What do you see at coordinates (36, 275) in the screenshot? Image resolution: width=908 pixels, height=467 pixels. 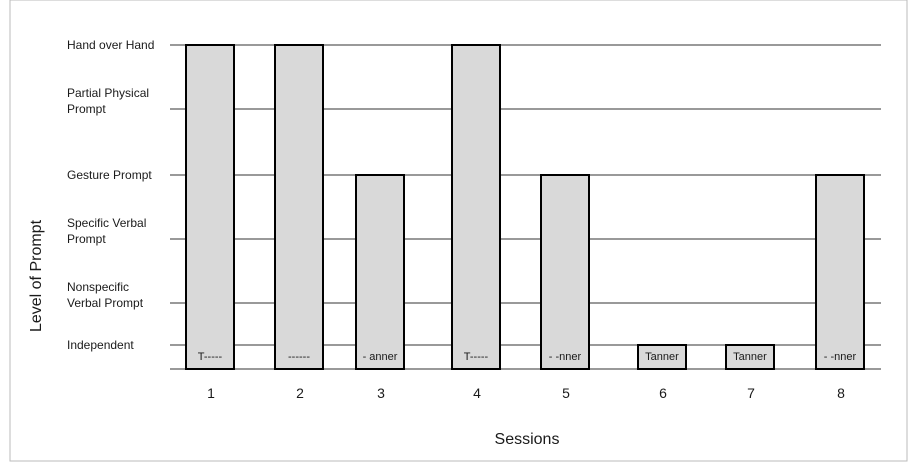 I see `y-axis-label: Level of Prompt` at bounding box center [36, 275].